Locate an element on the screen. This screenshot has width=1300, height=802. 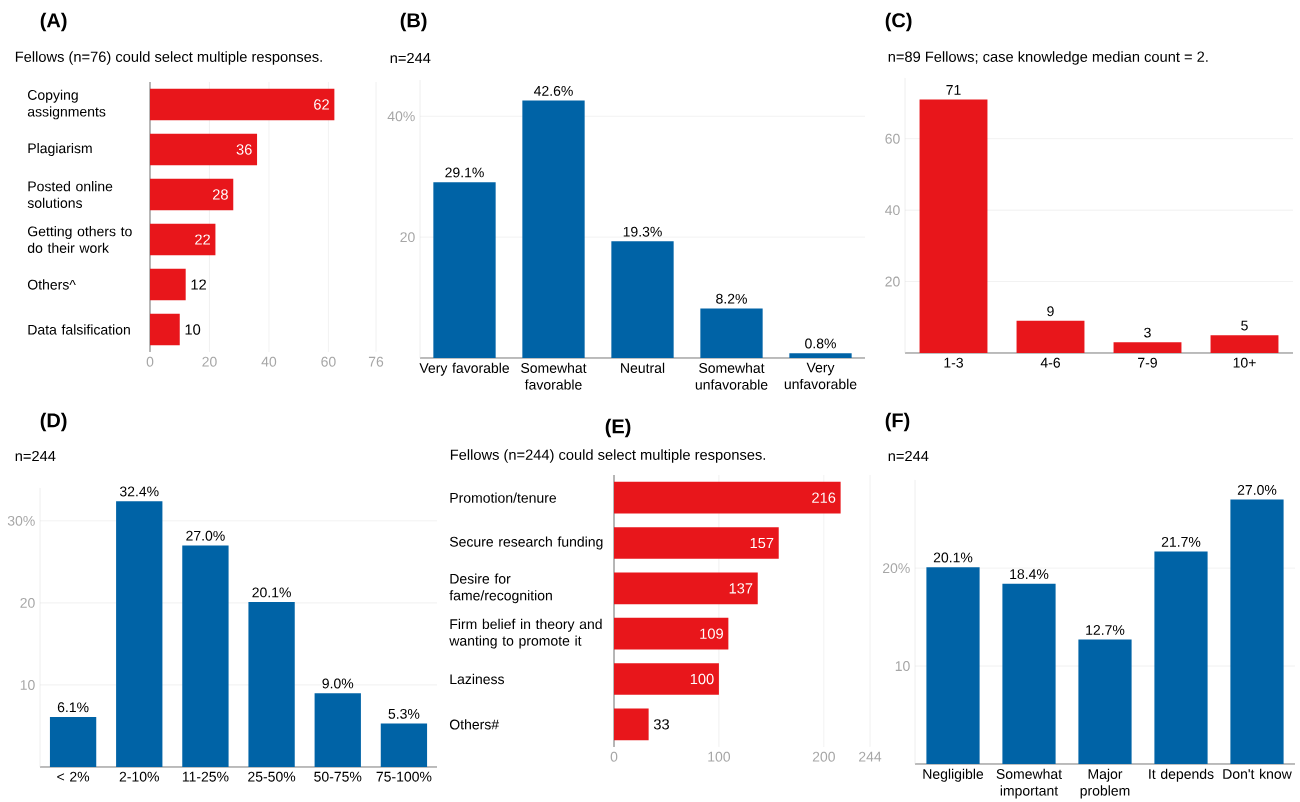
x-tick-label: 200 is located at coordinates (823, 756).